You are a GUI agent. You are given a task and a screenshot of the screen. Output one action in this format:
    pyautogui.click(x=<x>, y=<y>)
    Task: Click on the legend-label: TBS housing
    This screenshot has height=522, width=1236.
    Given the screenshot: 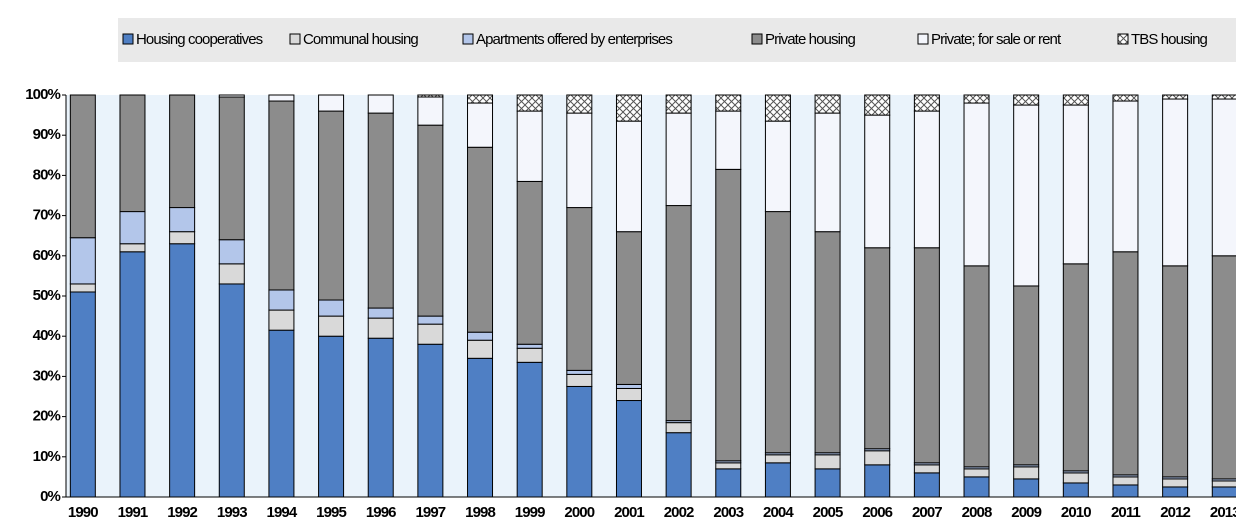 What is the action you would take?
    pyautogui.click(x=1169, y=39)
    